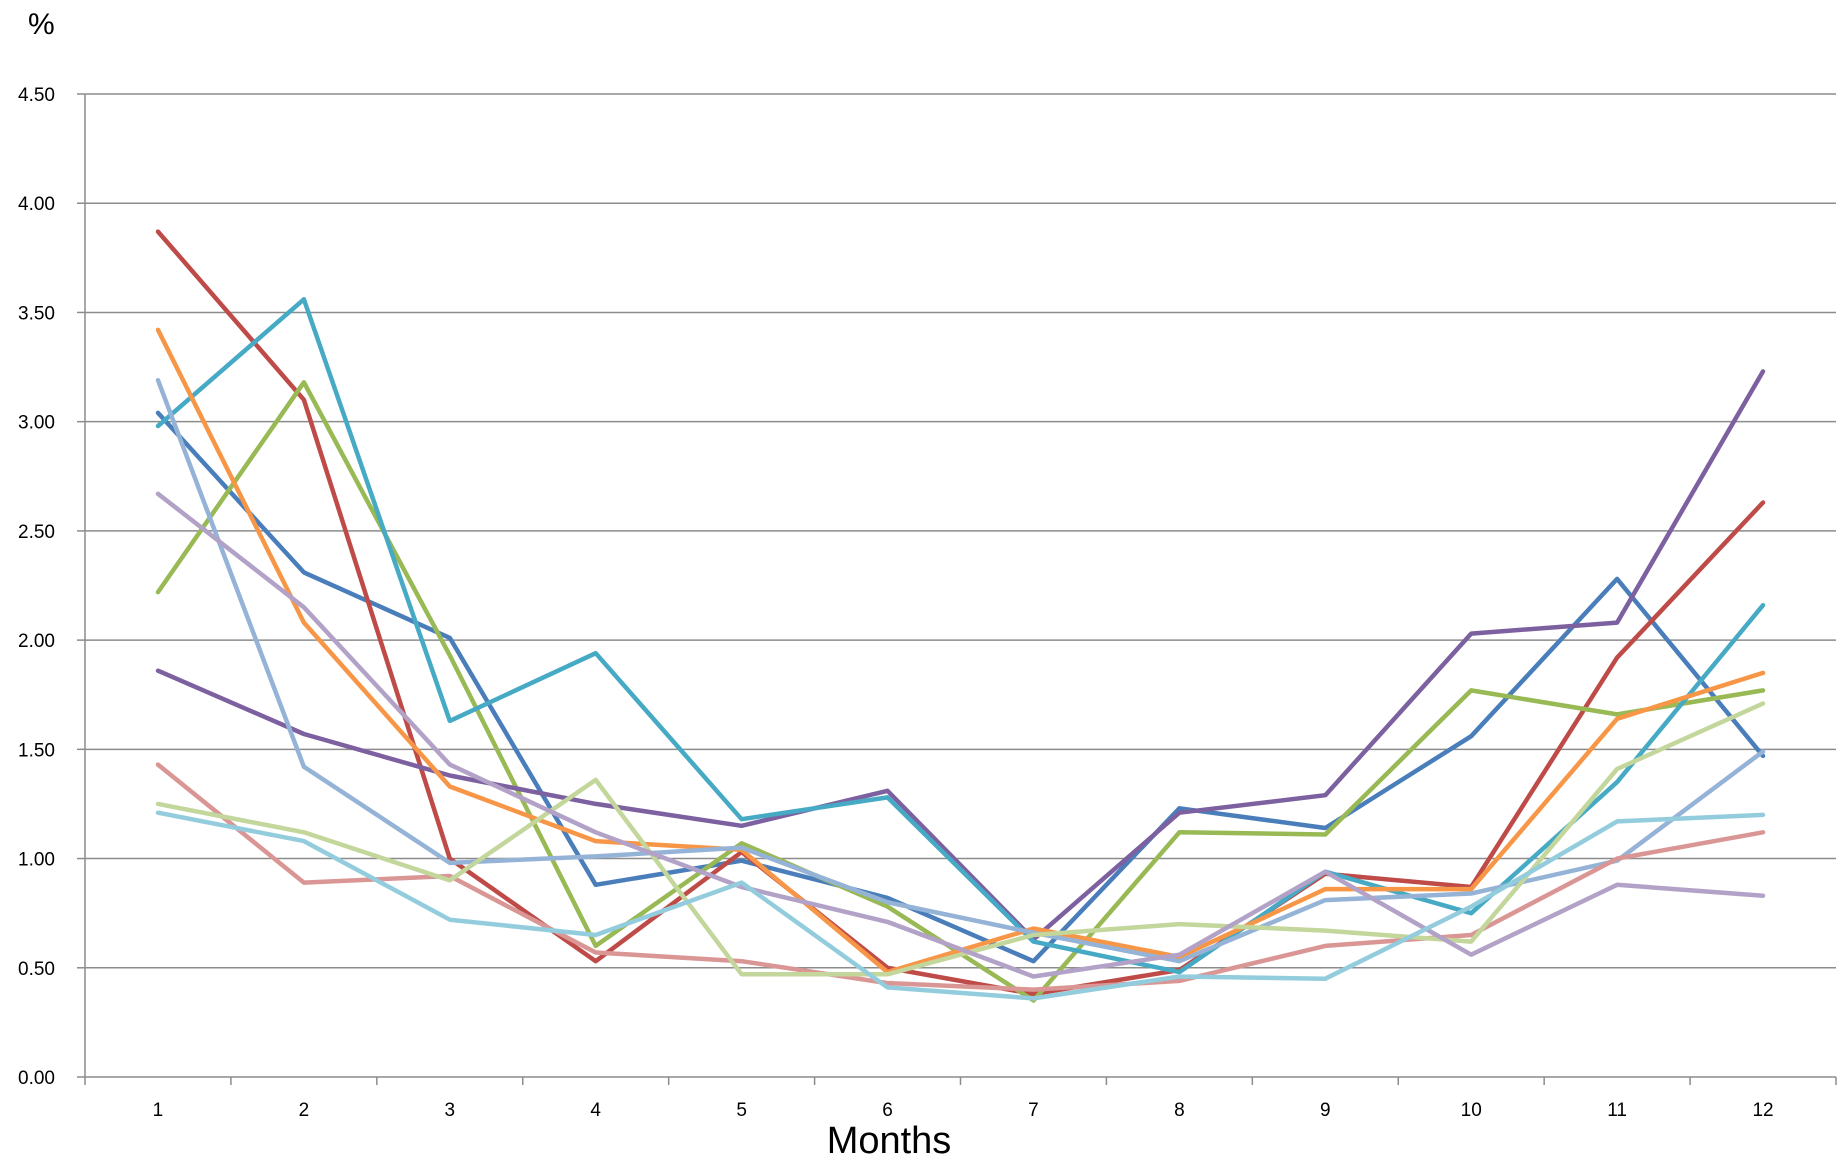 The height and width of the screenshot is (1165, 1839). I want to click on y-tick-label: 4.00, so click(36, 204).